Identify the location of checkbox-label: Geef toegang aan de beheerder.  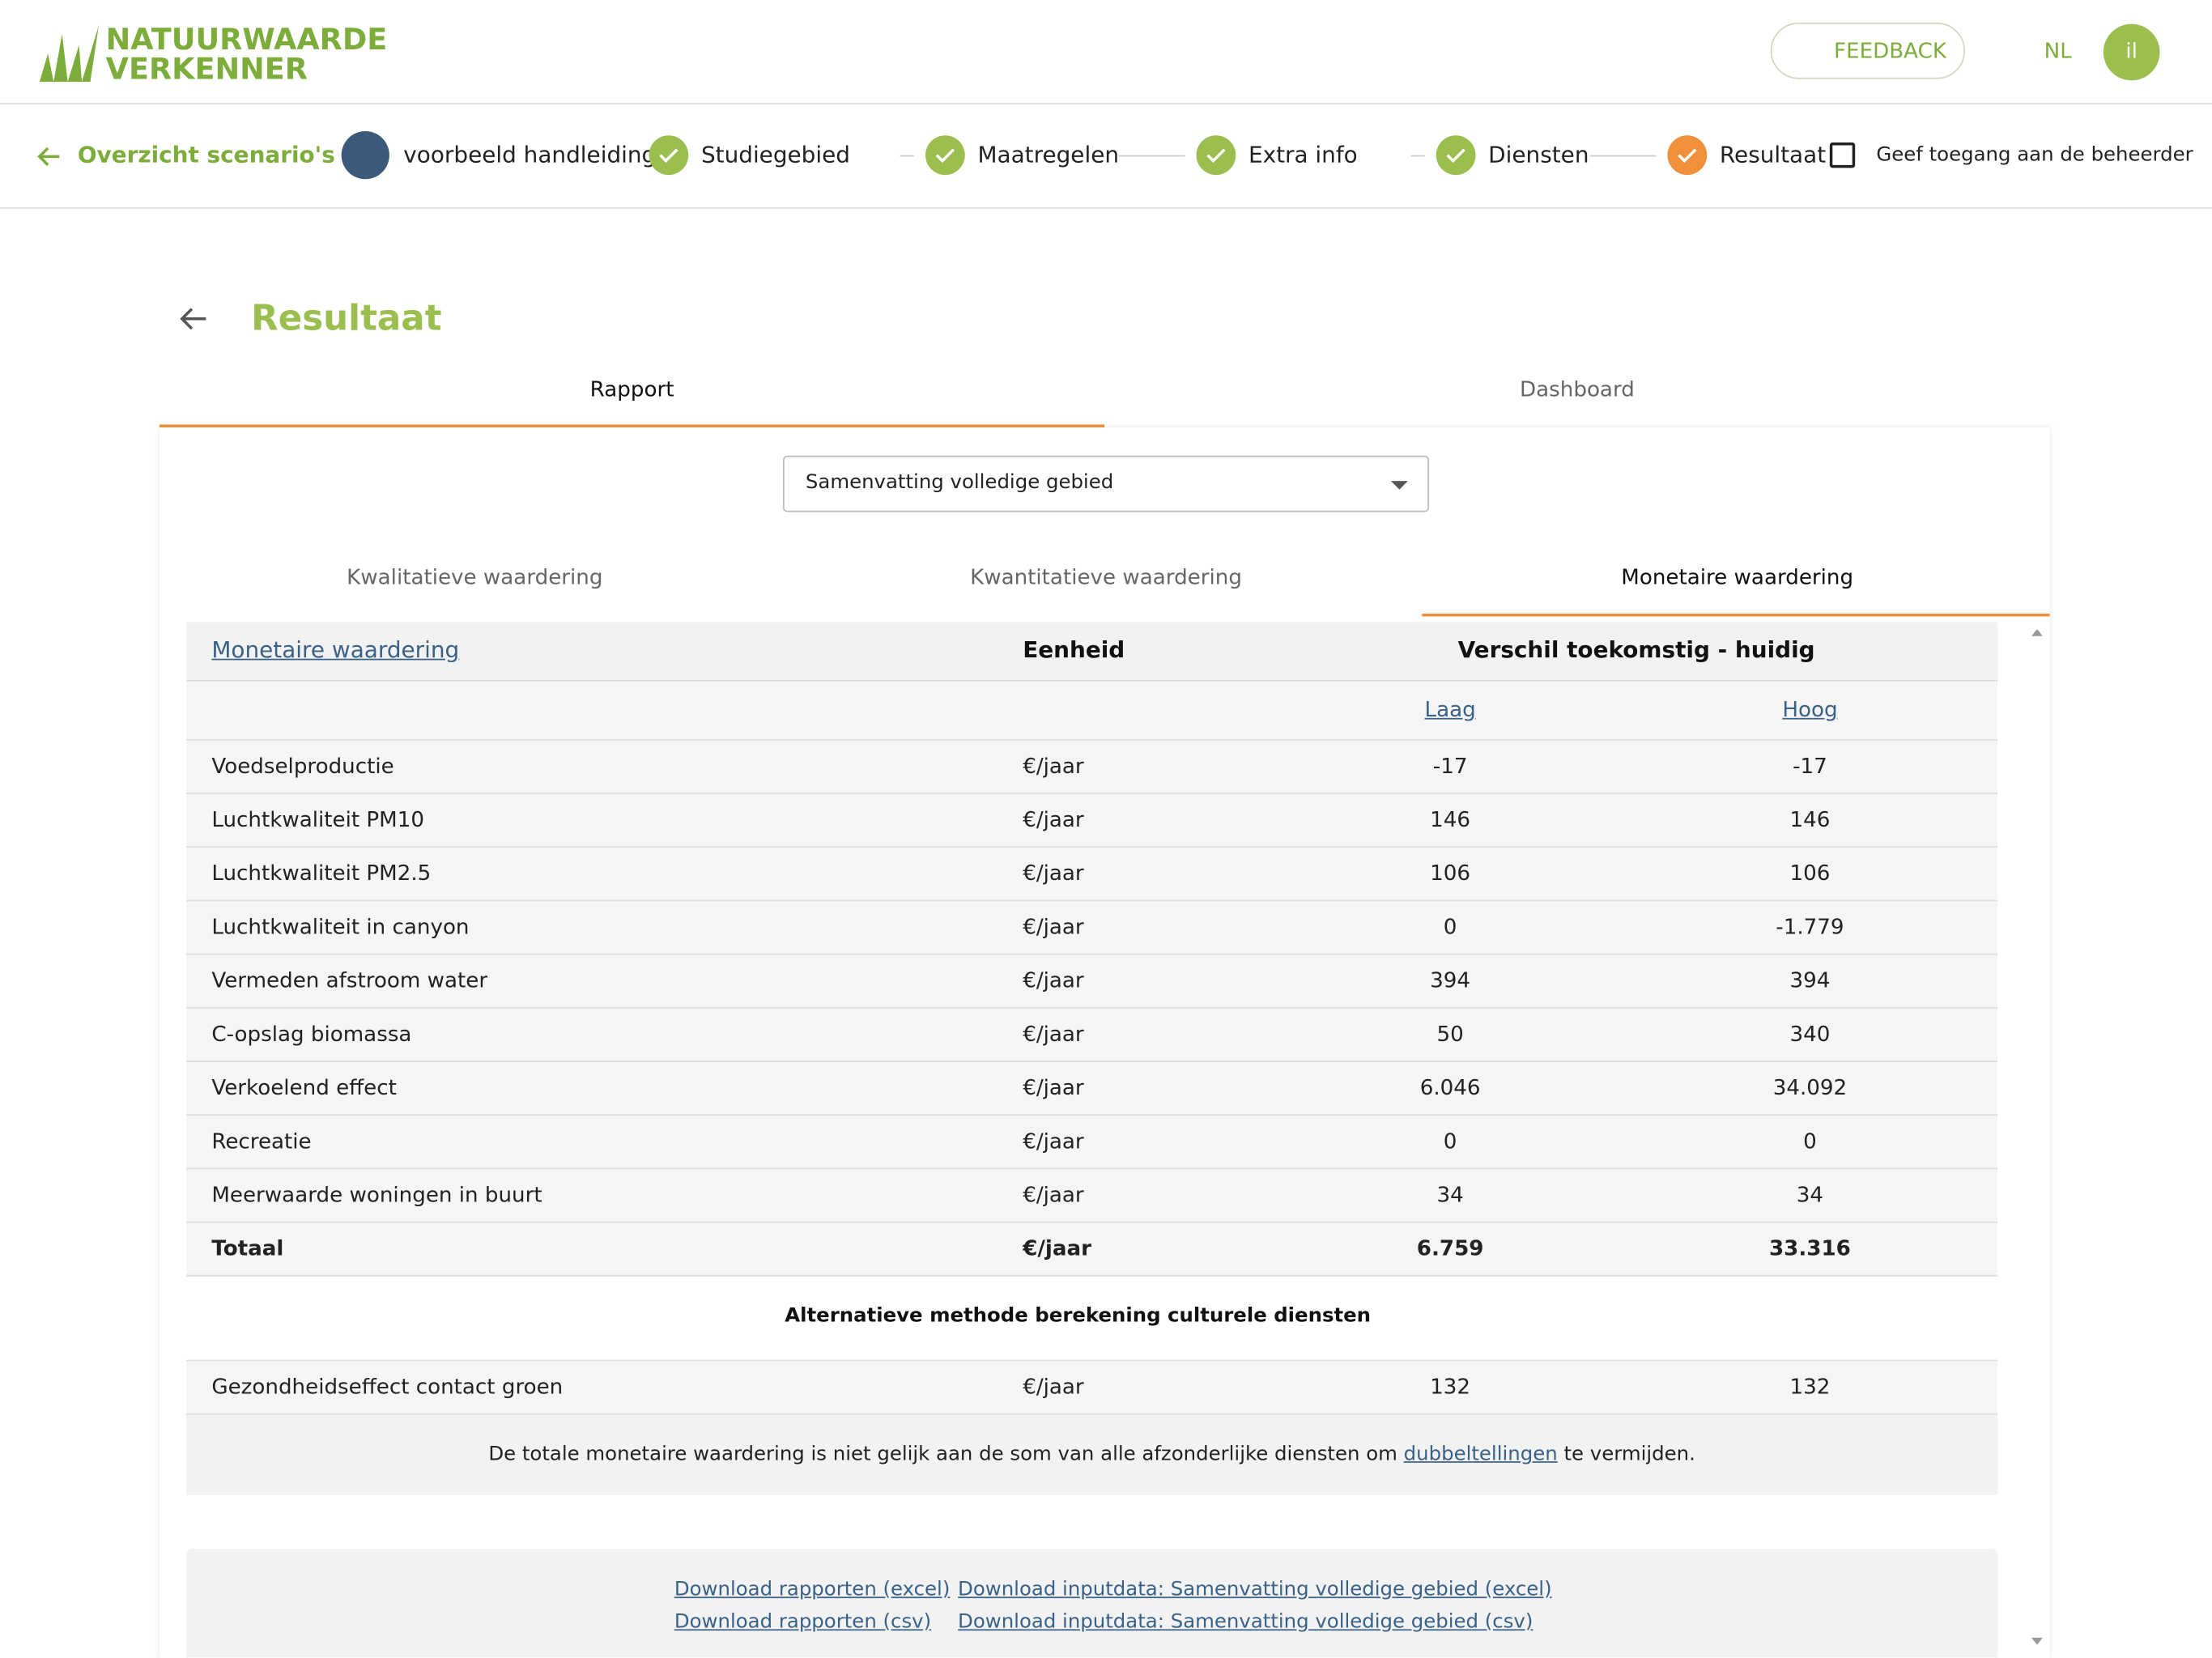
(2034, 155).